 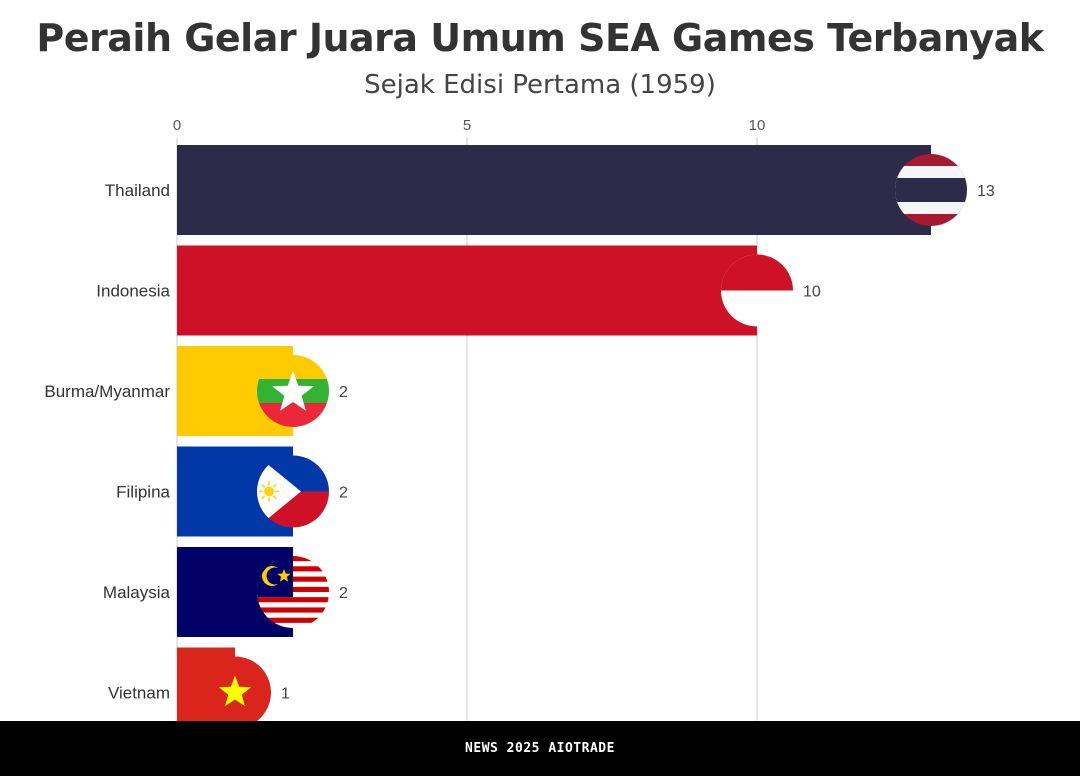 I want to click on x-tick-label: 5, so click(x=467, y=125).